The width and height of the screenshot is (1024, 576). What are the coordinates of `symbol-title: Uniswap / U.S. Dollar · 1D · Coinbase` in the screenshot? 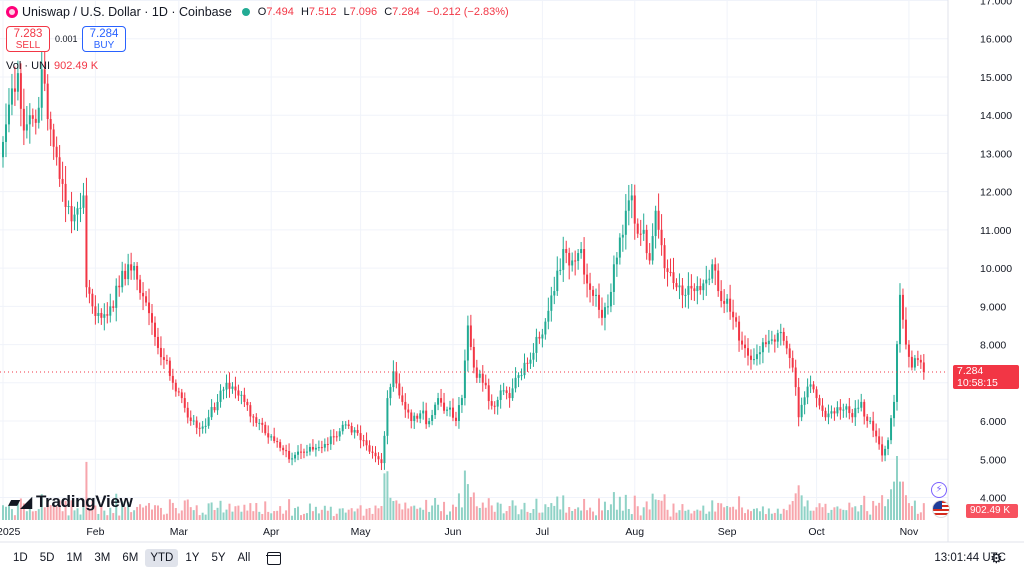 It's located at (127, 12).